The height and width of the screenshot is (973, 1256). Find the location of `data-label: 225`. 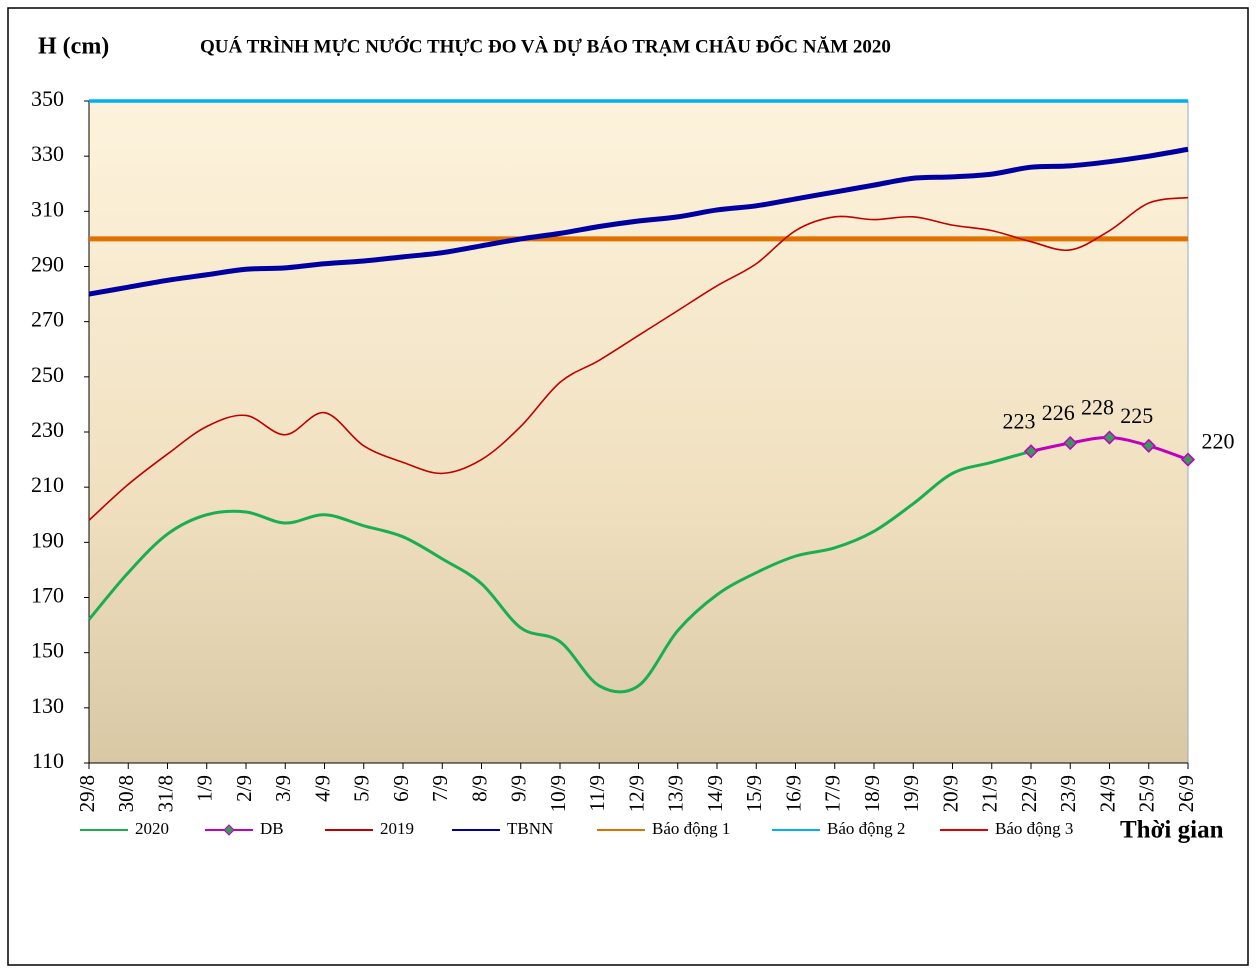

data-label: 225 is located at coordinates (1136, 415).